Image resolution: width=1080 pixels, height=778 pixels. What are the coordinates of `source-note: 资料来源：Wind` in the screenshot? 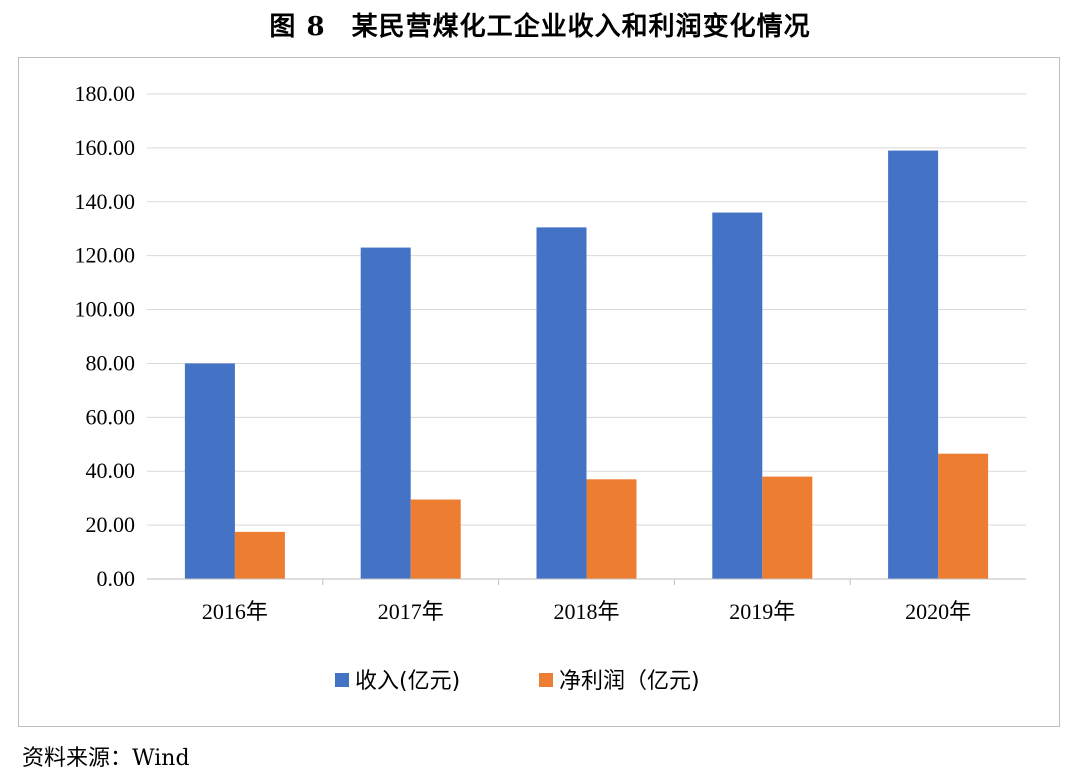 It's located at (106, 756).